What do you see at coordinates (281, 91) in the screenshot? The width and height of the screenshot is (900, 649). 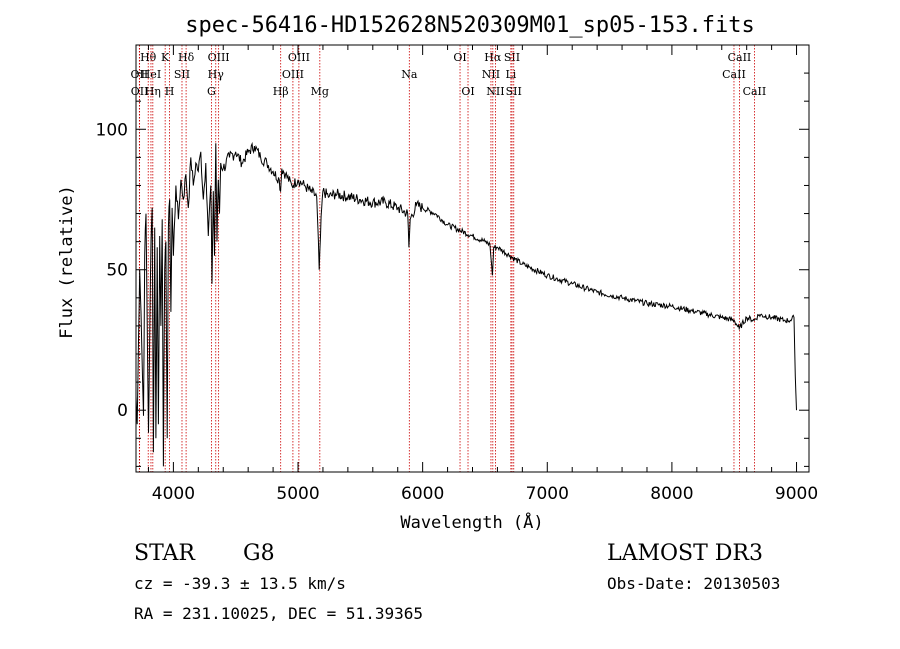 I see `spectral-line-label: Hβ` at bounding box center [281, 91].